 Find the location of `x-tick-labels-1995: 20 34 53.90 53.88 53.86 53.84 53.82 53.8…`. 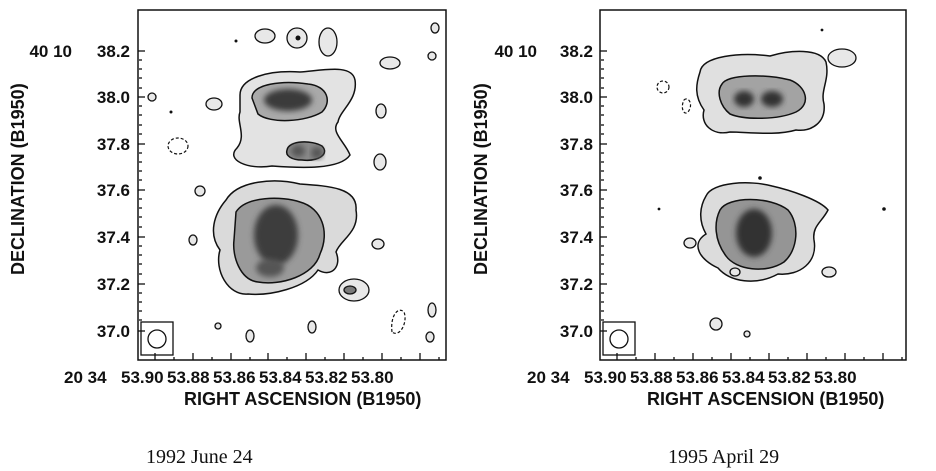

x-tick-labels-1995: 20 34 53.90 53.88 53.86 53.84 53.82 53.8… is located at coordinates (692, 377).